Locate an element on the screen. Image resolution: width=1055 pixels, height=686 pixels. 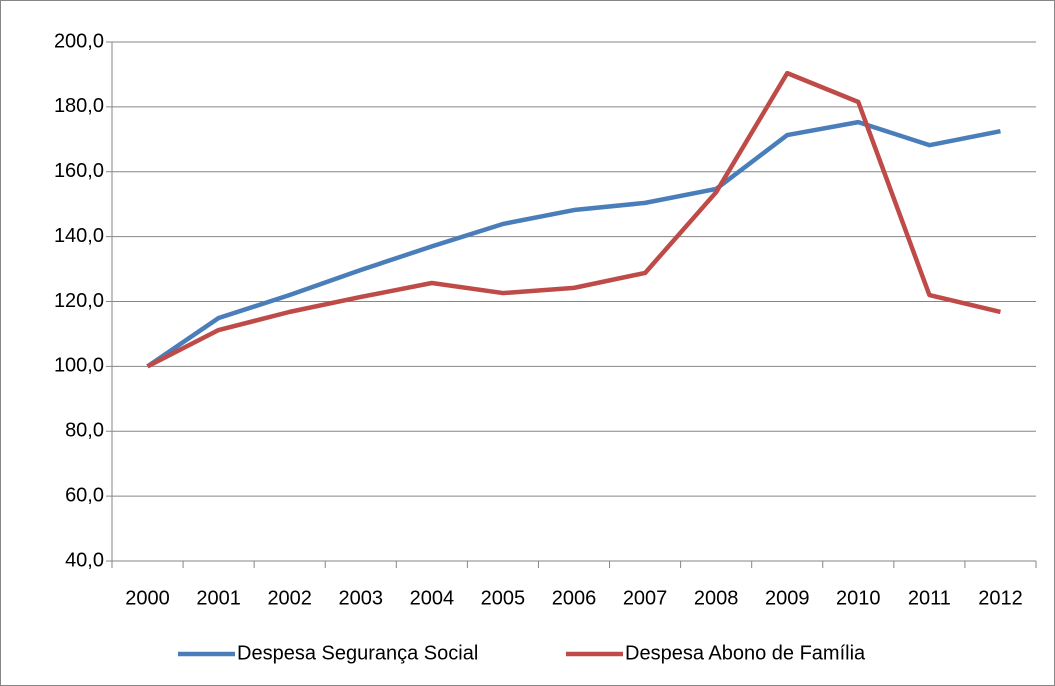
x-tick-label: 2009 is located at coordinates (787, 598).